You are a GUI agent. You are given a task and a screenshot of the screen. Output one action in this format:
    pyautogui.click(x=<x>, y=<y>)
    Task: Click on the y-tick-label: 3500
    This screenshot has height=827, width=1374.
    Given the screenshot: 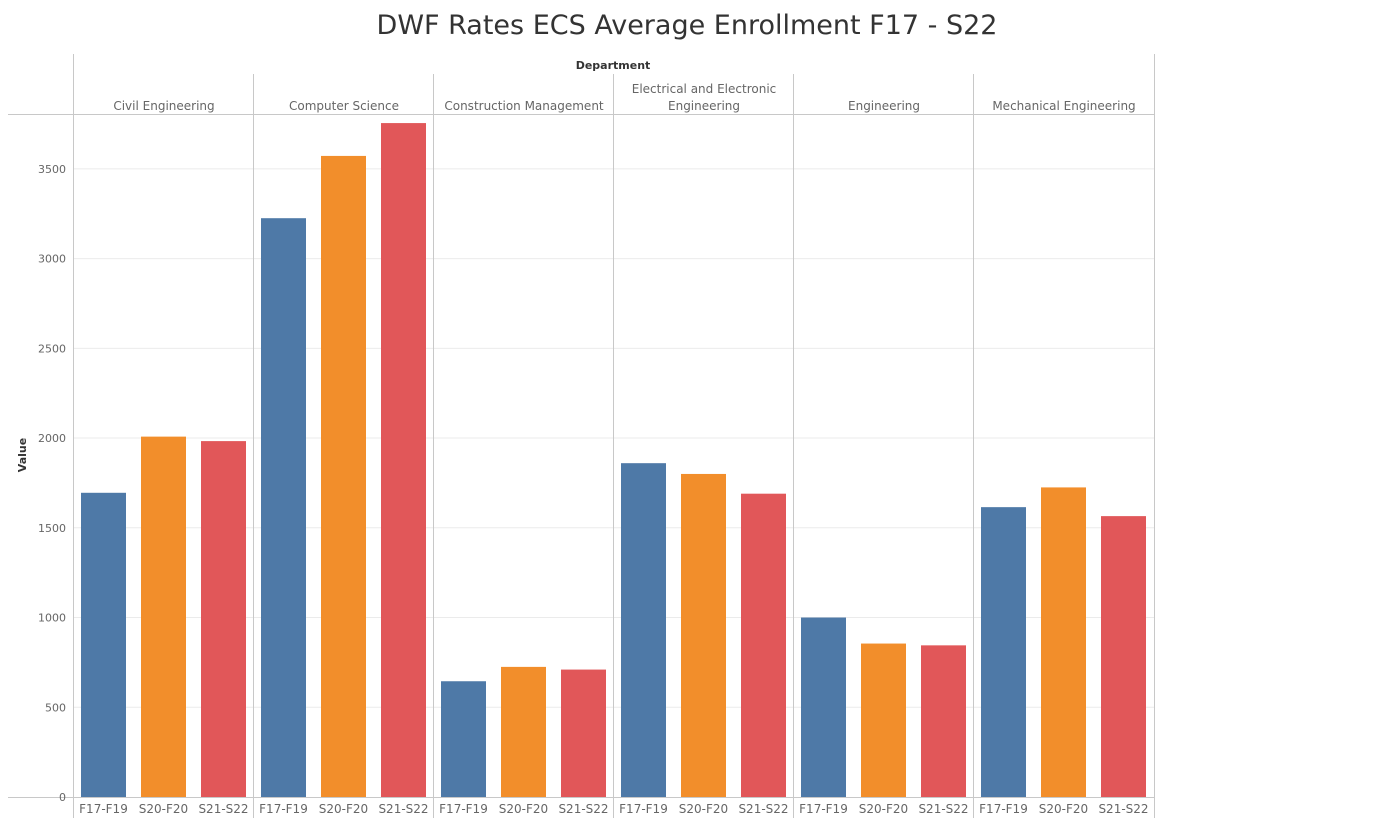 What is the action you would take?
    pyautogui.click(x=52, y=169)
    